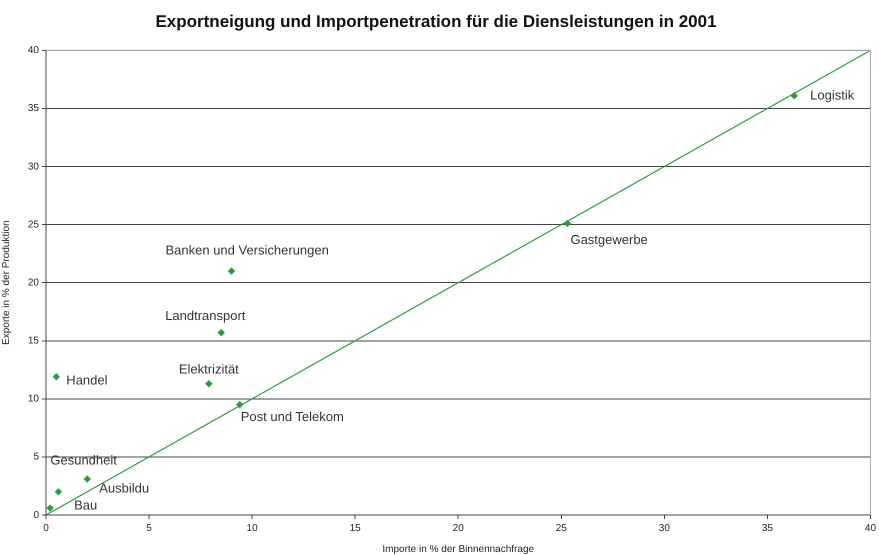 The height and width of the screenshot is (555, 879). Describe the element at coordinates (247, 250) in the screenshot. I see `annotation: Banken und Versicherungen` at that location.